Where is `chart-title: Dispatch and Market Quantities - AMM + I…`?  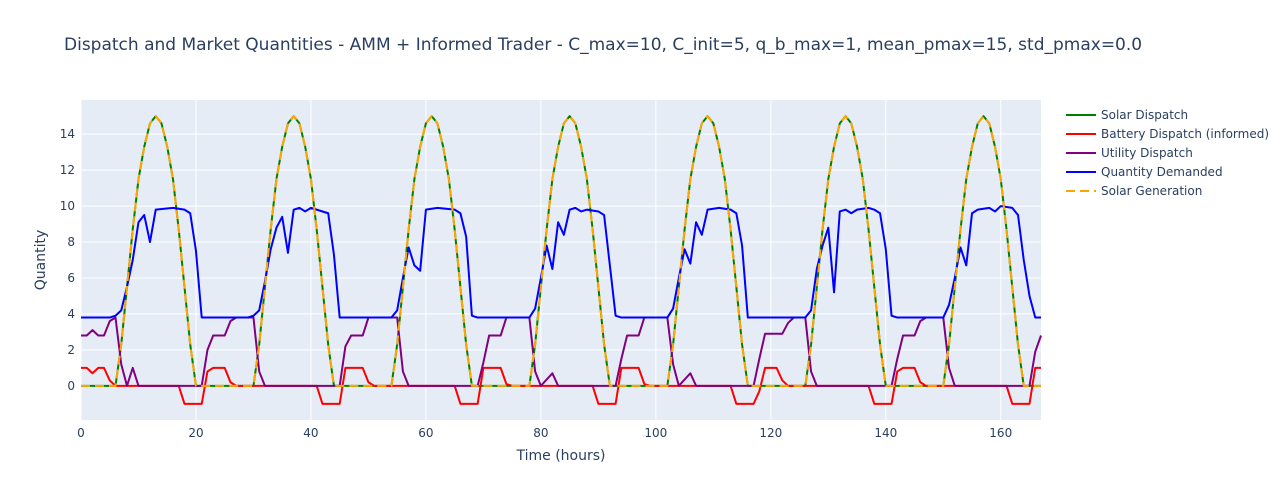
chart-title: Dispatch and Market Quantities - AMM + I… is located at coordinates (603, 45).